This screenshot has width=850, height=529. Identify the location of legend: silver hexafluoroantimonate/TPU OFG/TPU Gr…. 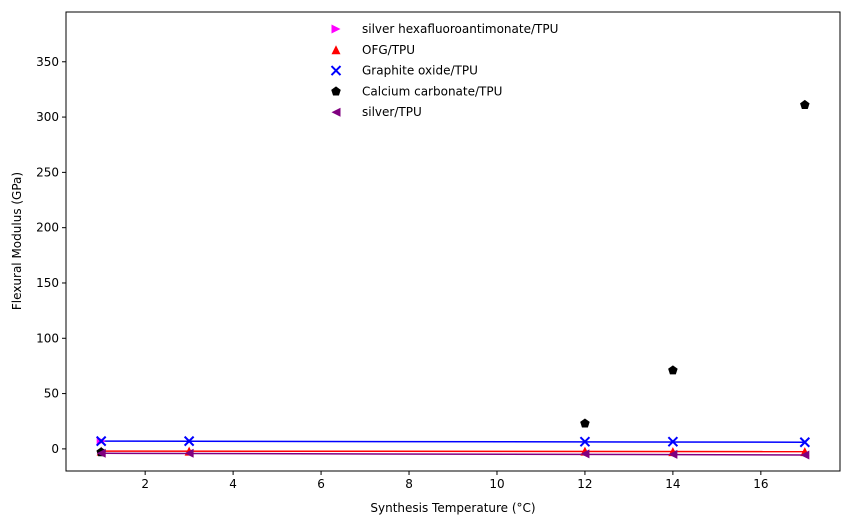
(444, 70).